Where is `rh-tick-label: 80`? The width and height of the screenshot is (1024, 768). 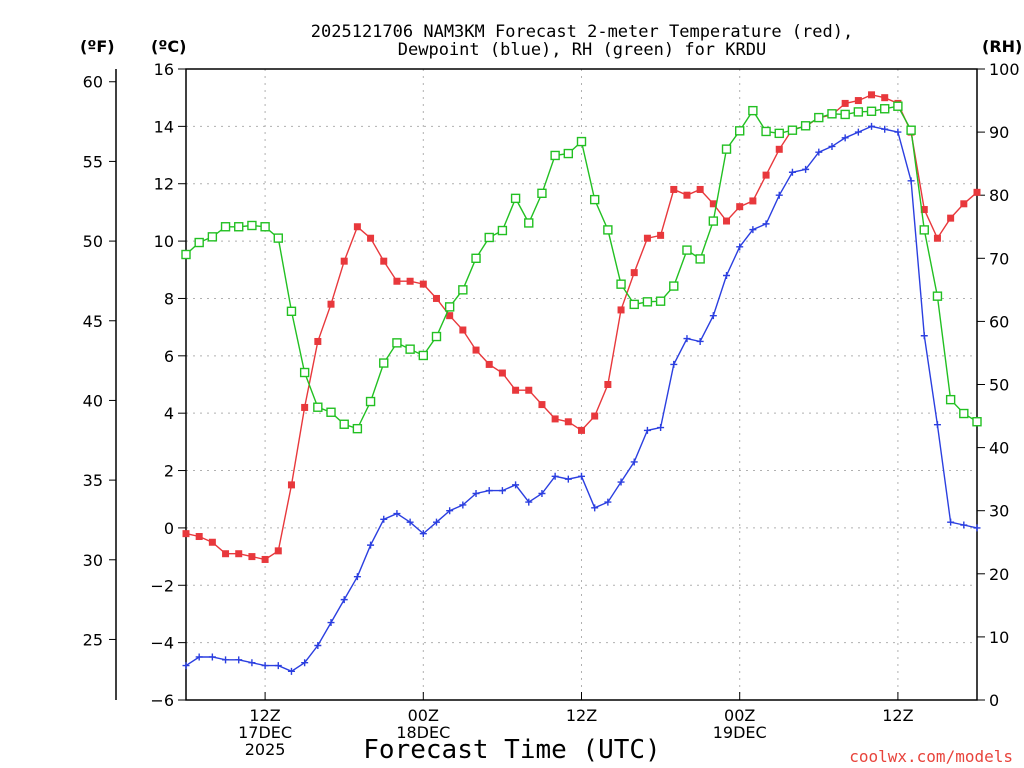
rh-tick-label: 80 is located at coordinates (999, 195).